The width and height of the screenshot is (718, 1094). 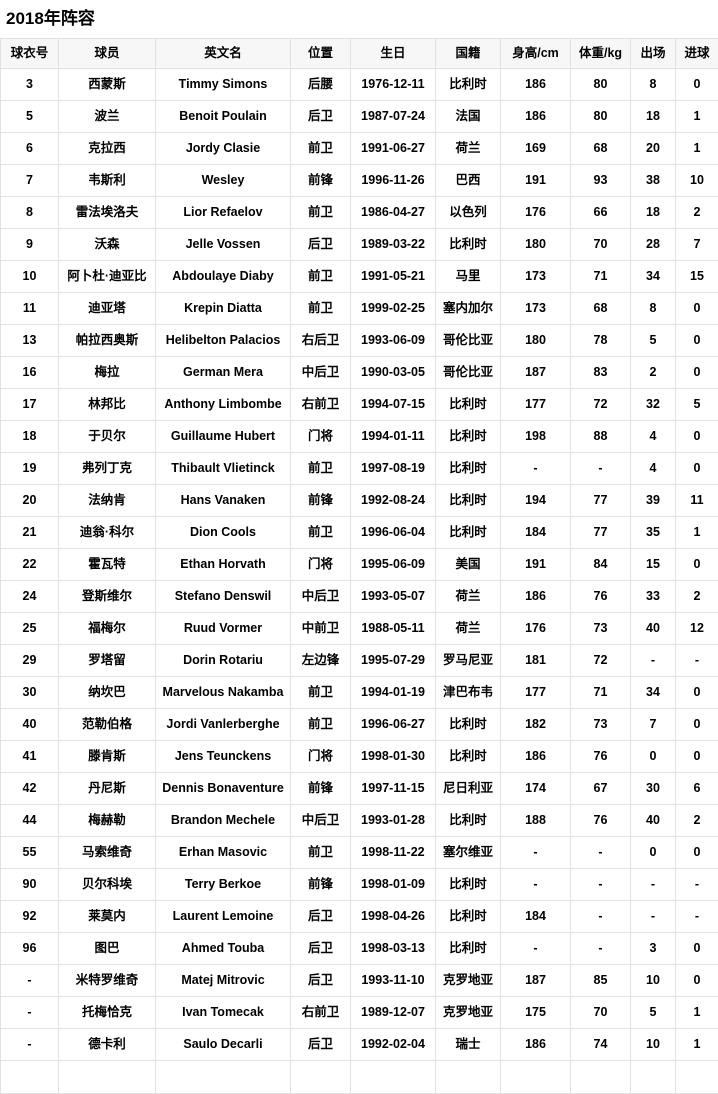 What do you see at coordinates (536, 245) in the screenshot?
I see `cell-height: 180` at bounding box center [536, 245].